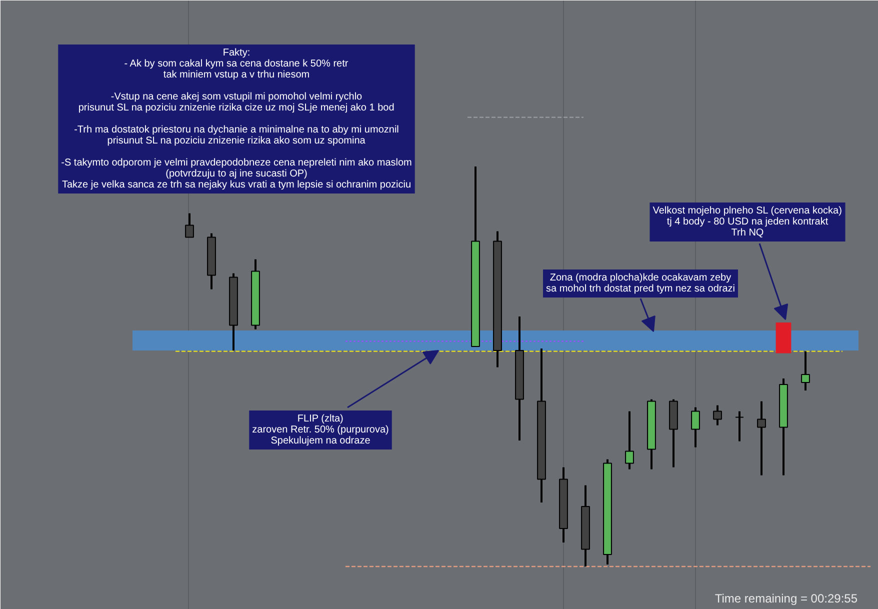 This screenshot has width=878, height=609. What do you see at coordinates (786, 599) in the screenshot?
I see `text: Time remaining = 00:29:55` at bounding box center [786, 599].